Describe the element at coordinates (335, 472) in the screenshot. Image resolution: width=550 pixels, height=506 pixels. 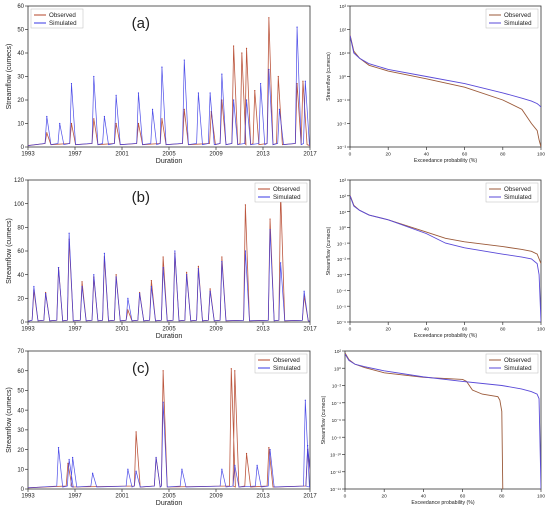
I see `y-tick-label: 10⁻¹²` at that location.